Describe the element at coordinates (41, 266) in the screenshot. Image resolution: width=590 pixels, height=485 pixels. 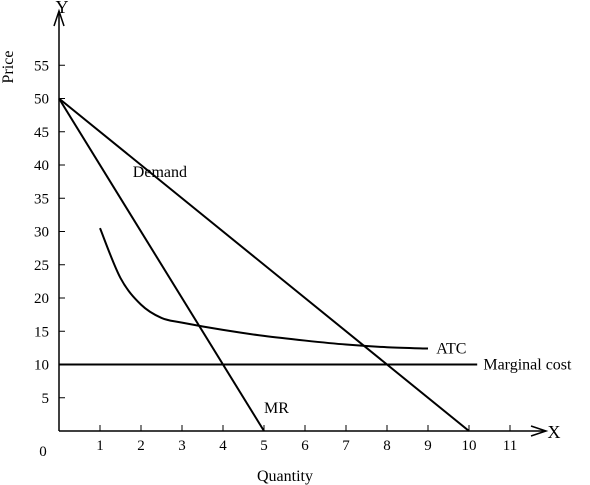
I see `y-tick-label: 25` at that location.